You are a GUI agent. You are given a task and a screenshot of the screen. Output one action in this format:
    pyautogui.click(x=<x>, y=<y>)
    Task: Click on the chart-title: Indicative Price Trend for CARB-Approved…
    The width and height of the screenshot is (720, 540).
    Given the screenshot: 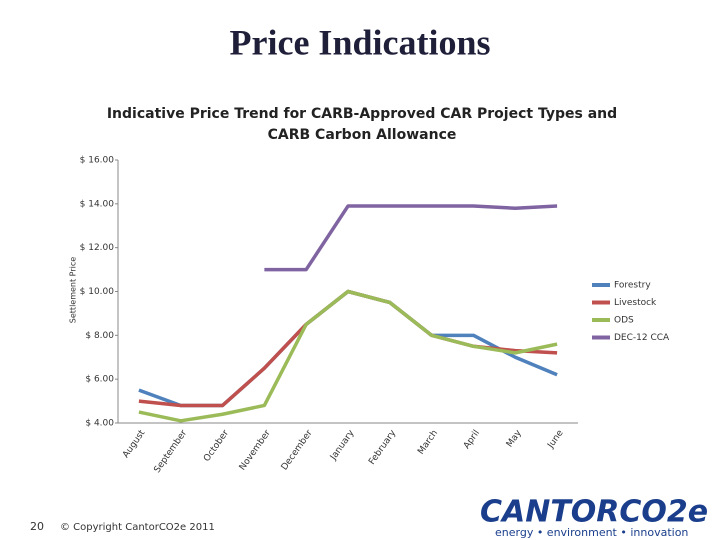 What is the action you would take?
    pyautogui.click(x=362, y=124)
    